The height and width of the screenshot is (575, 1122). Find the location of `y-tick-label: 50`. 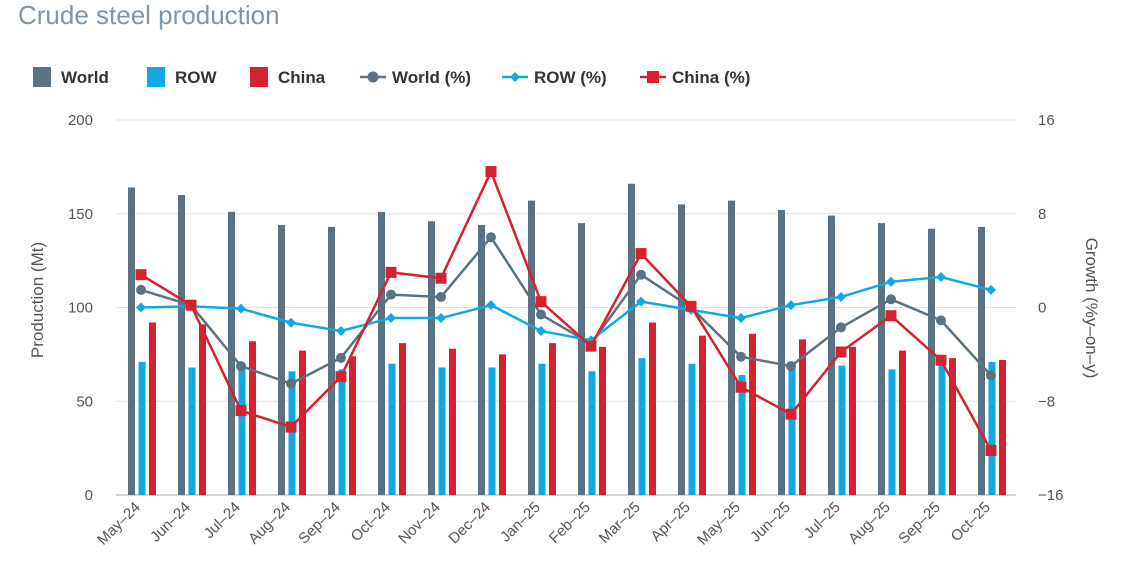

y-tick-label: 50 is located at coordinates (84, 401).